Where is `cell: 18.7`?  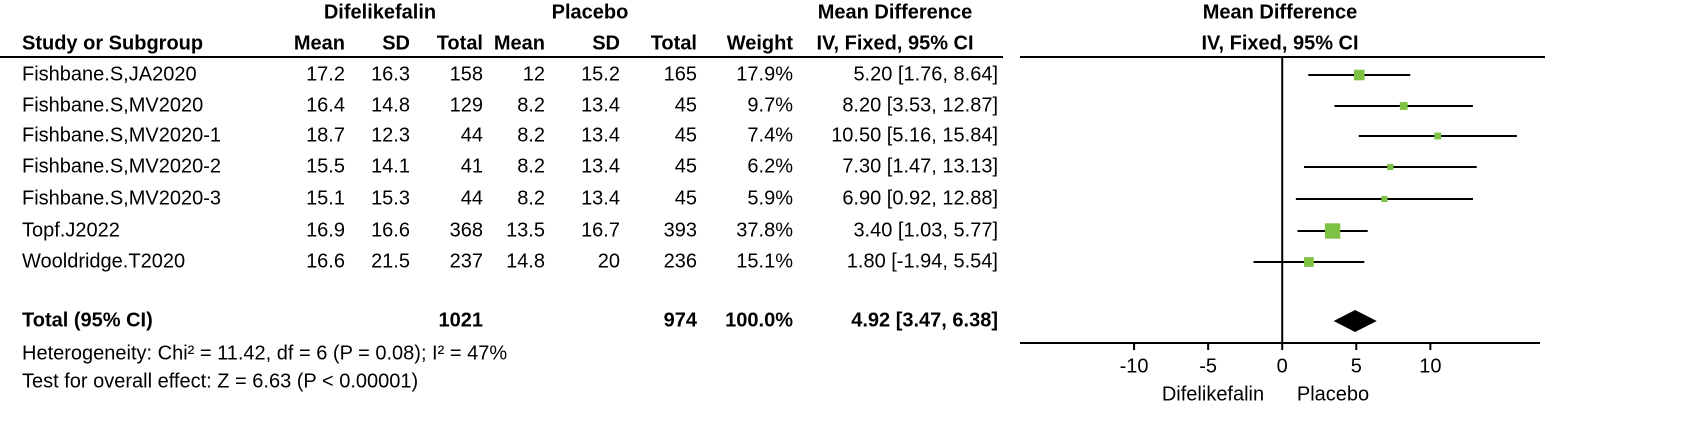 cell: 18.7 is located at coordinates (325, 135).